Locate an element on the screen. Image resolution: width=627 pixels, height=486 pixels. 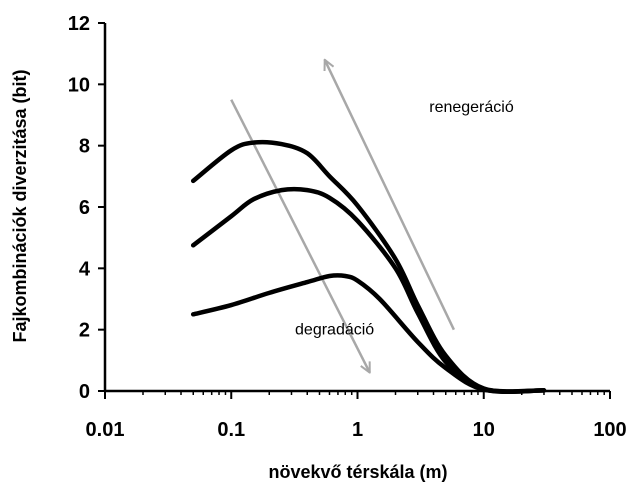
y-axis-title: Fajkombinációk diverzitása (bit) is located at coordinates (20, 205).